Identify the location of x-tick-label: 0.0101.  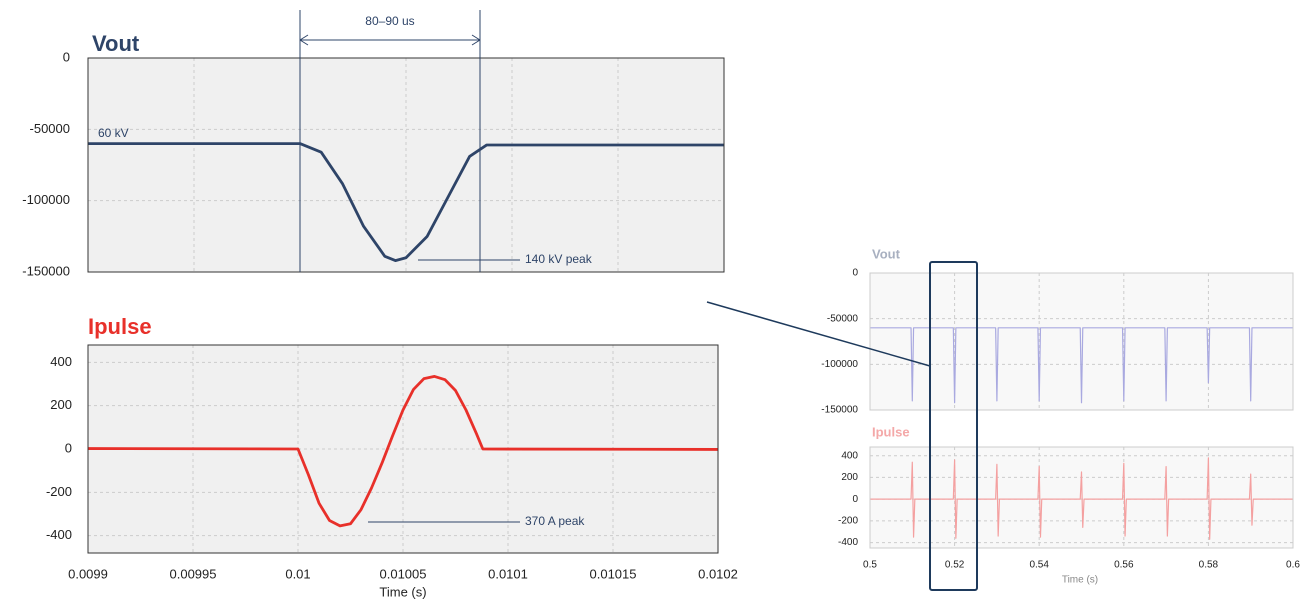
(508, 573).